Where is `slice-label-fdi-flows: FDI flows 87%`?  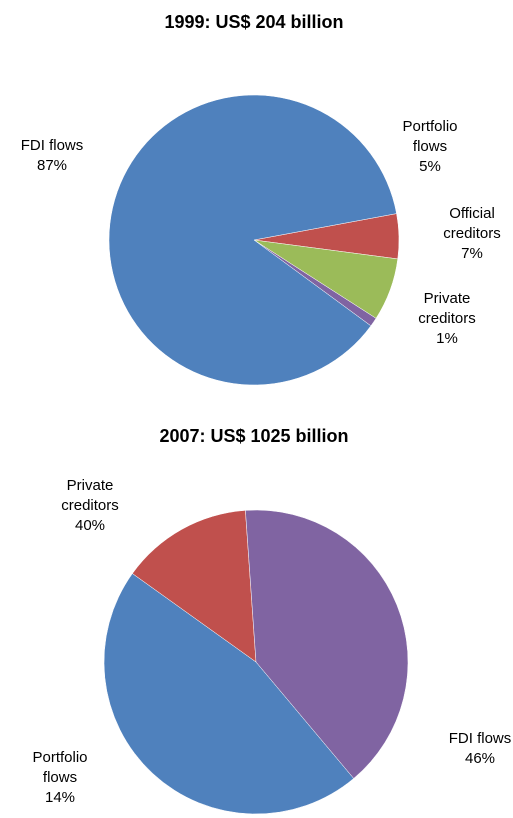
slice-label-fdi-flows: FDI flows 87% is located at coordinates (52, 155).